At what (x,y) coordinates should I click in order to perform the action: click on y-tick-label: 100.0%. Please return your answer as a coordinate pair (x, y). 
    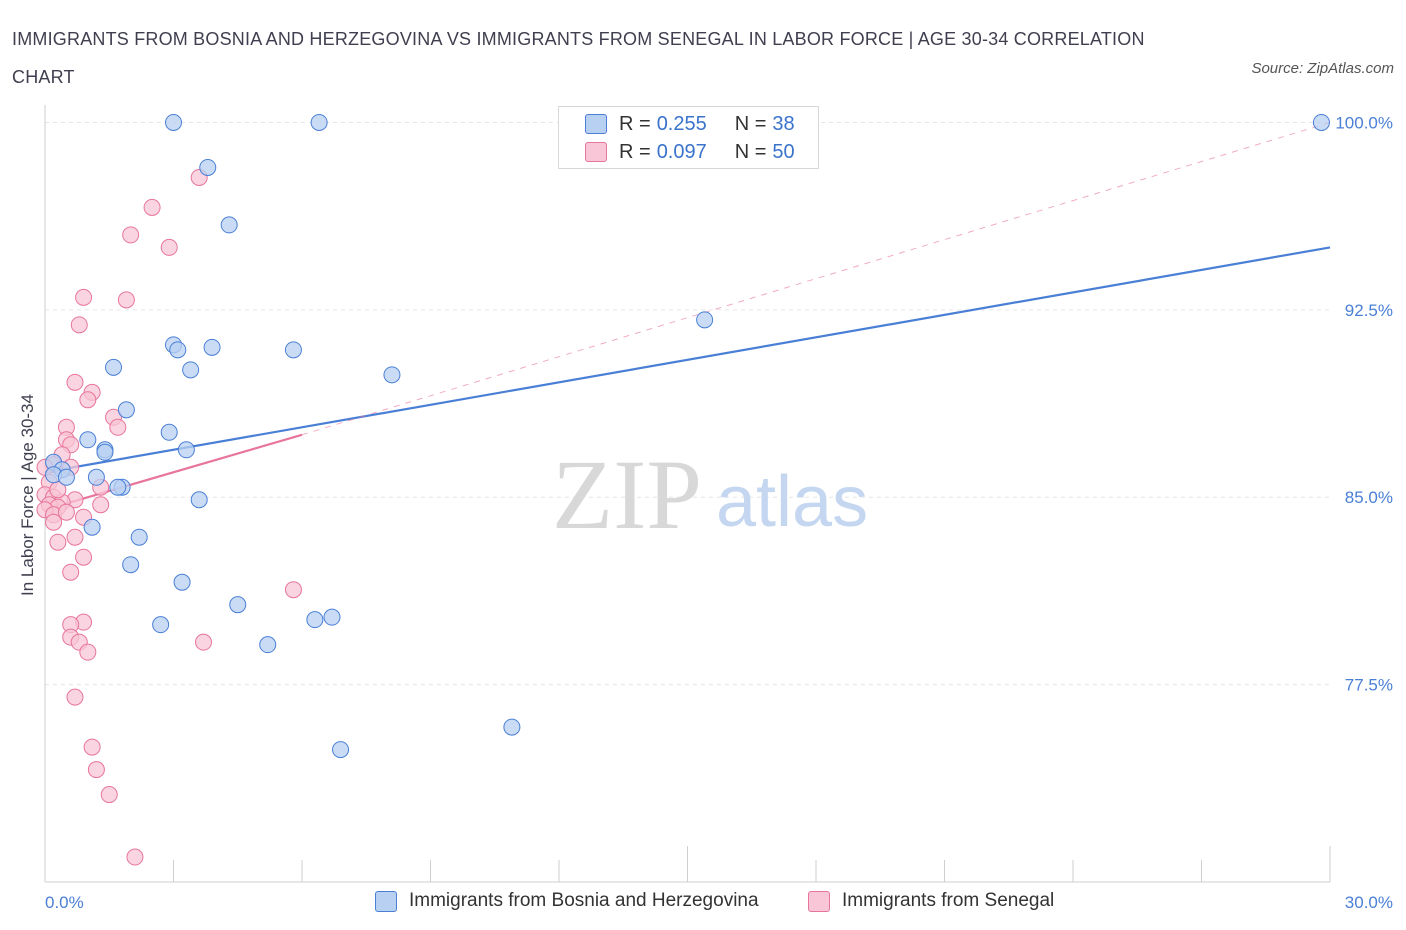
    Looking at the image, I should click on (1364, 122).